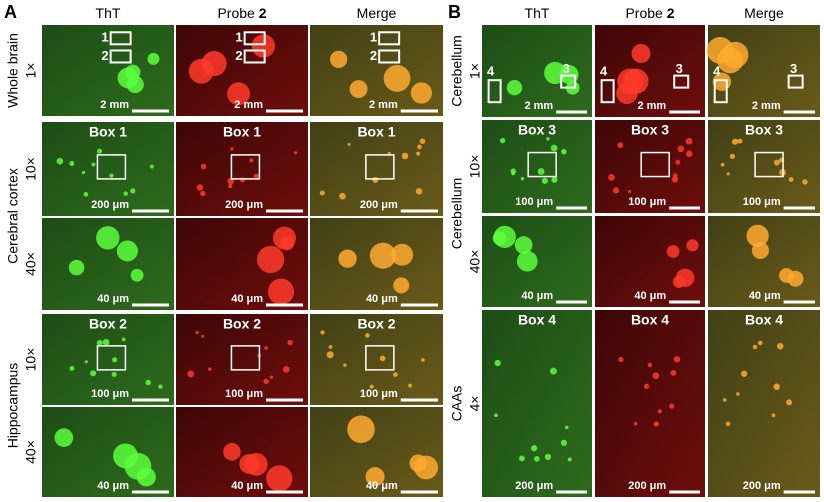  What do you see at coordinates (377, 13) in the screenshot?
I see `column-label: Merge` at bounding box center [377, 13].